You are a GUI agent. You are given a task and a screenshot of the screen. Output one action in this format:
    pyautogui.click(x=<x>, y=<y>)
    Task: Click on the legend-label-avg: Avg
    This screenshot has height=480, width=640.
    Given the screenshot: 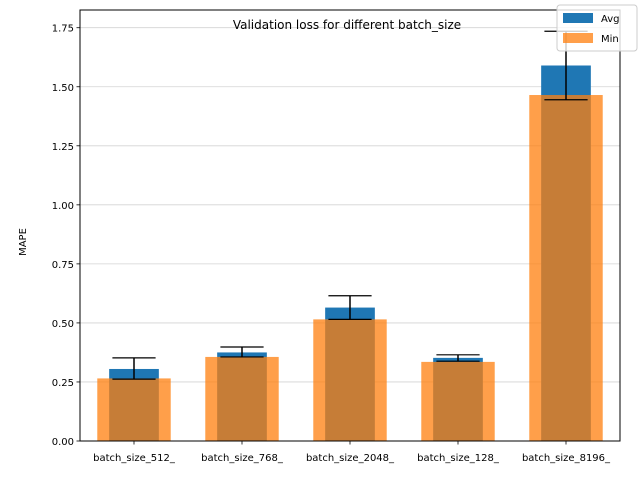 What is the action you would take?
    pyautogui.click(x=610, y=19)
    